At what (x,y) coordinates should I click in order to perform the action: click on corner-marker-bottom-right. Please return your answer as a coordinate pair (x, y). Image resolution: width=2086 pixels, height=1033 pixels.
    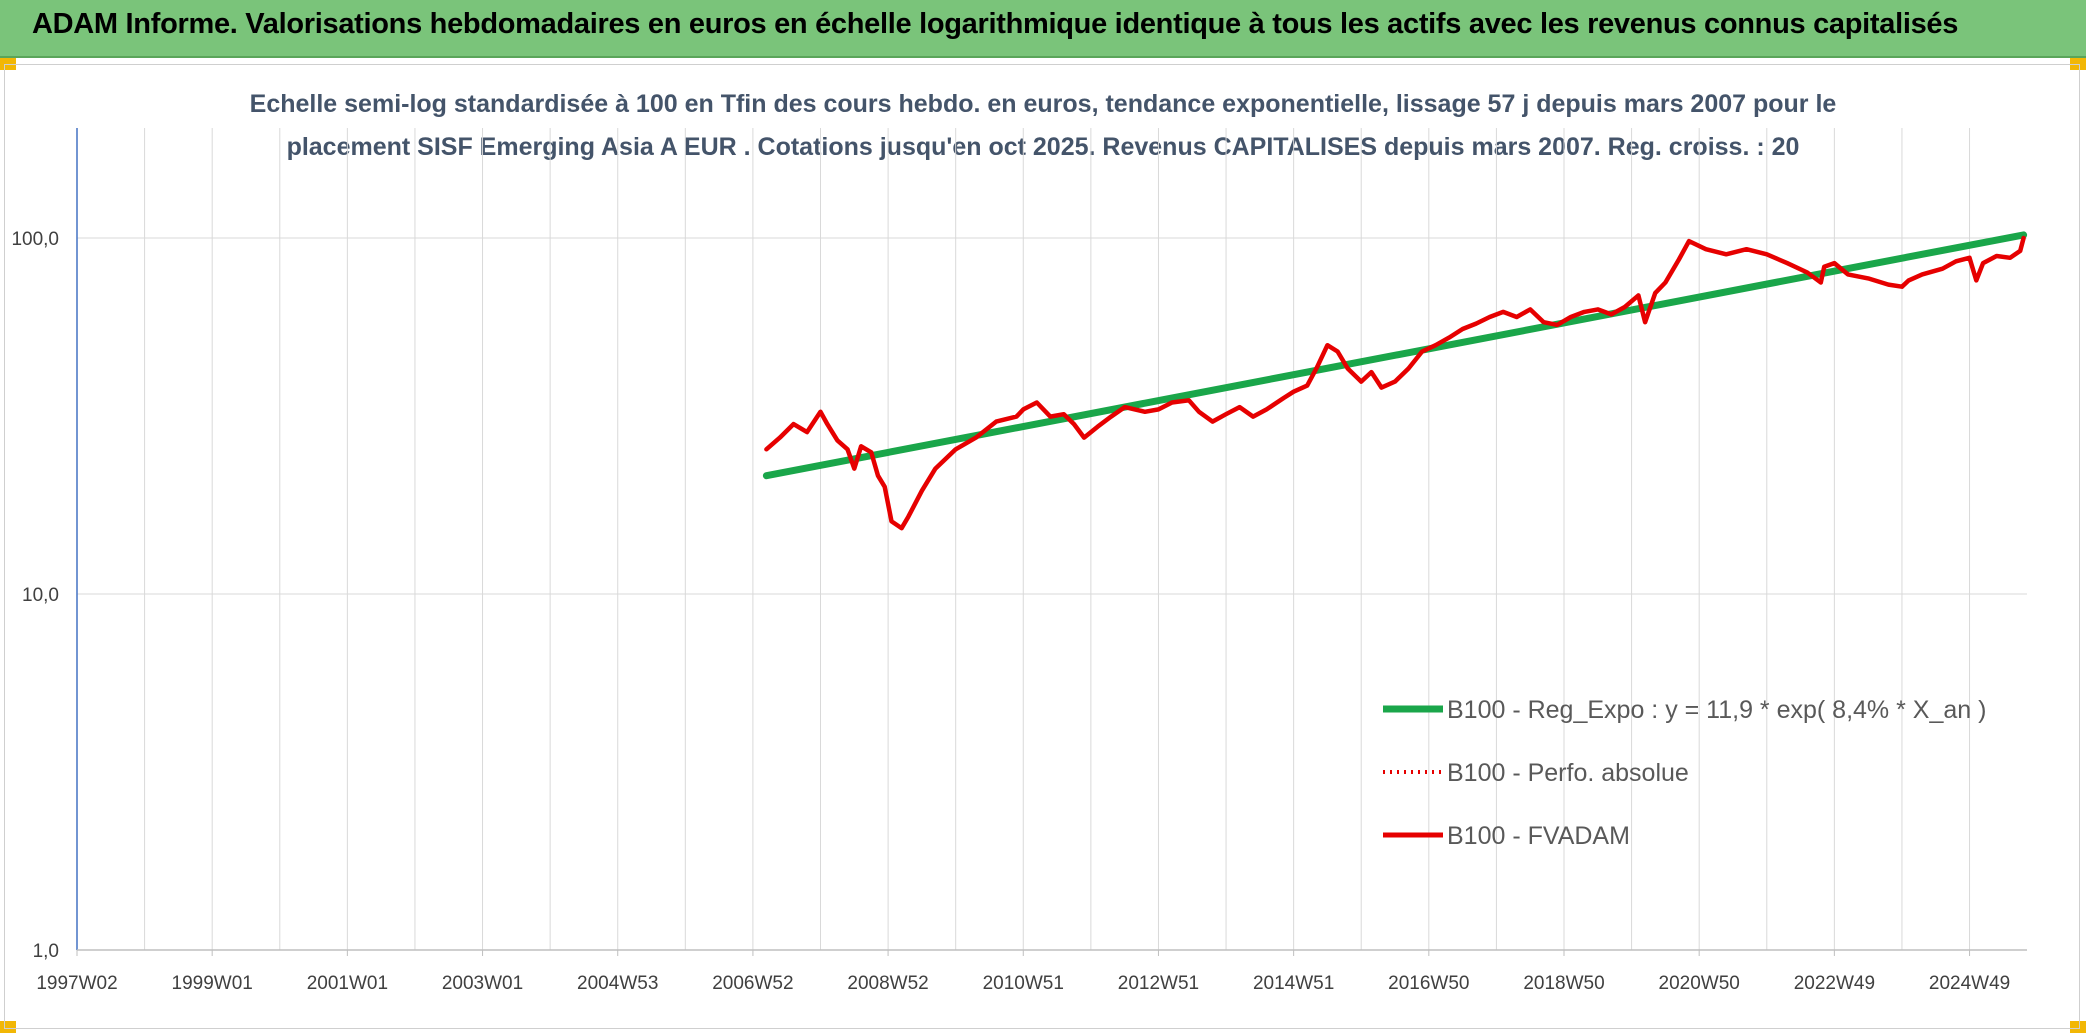
    Looking at the image, I should click on (2078, 1027).